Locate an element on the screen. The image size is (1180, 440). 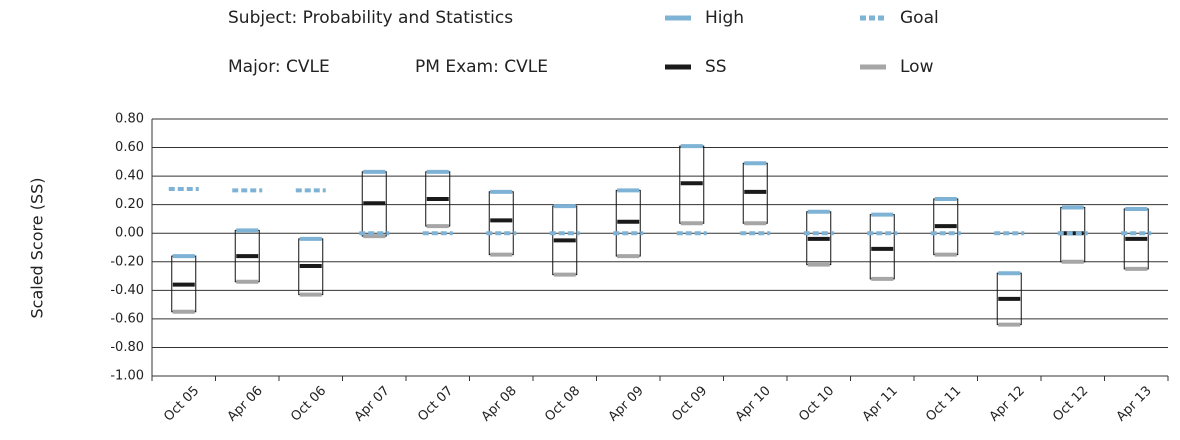
y-axis-label: Scaled Score (SS) is located at coordinates (37, 248).